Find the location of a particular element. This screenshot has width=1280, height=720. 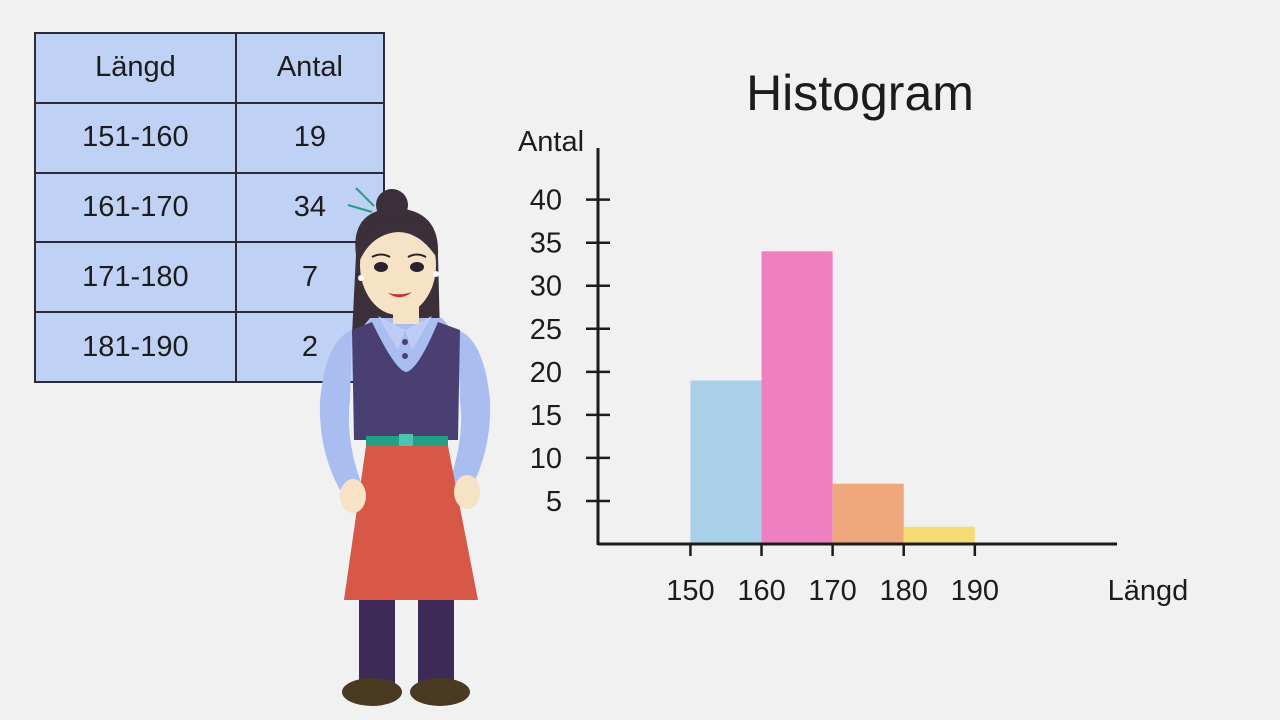

x-tick-label: 150 is located at coordinates (690, 591).